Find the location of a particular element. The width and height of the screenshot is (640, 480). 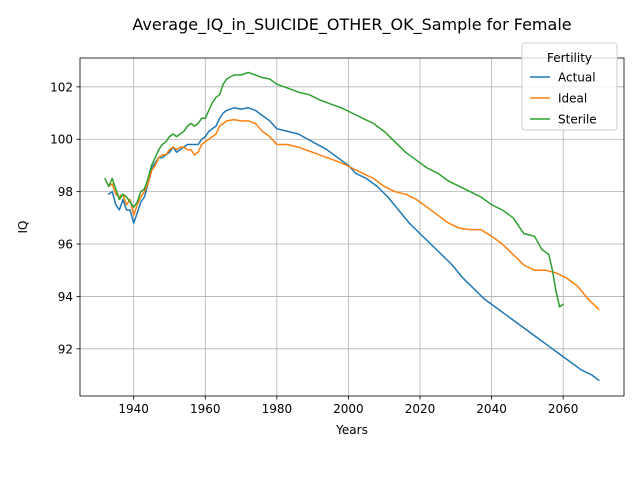

x-axis-ticks: 1940 1960 1980 2000 2020 2040 2060 is located at coordinates (348, 406).